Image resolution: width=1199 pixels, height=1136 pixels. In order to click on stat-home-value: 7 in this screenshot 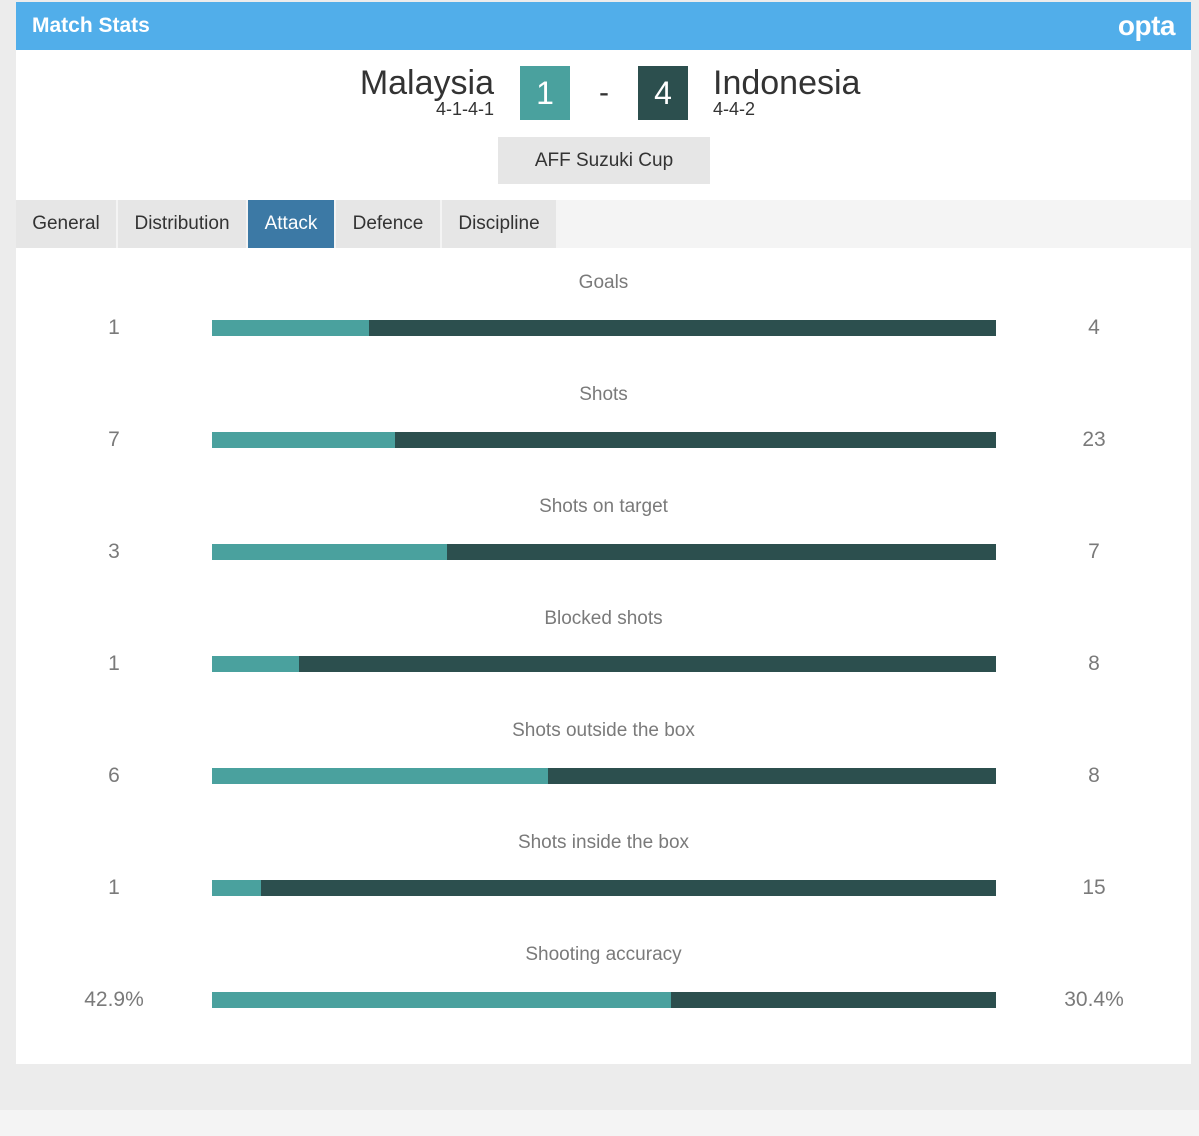, I will do `click(114, 439)`.